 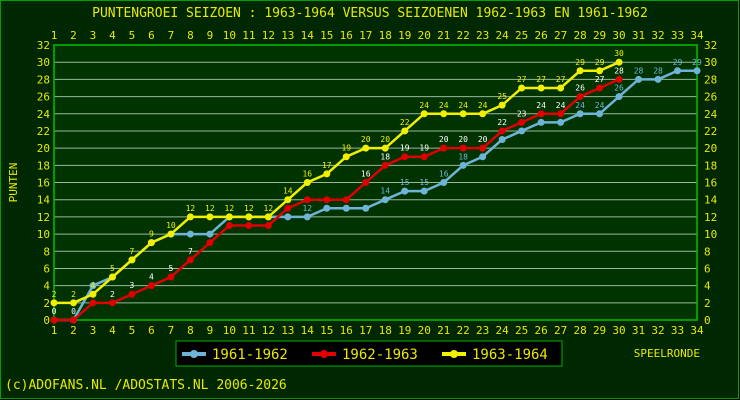 I want to click on y-tick-label-right: 32, so click(x=710, y=45).